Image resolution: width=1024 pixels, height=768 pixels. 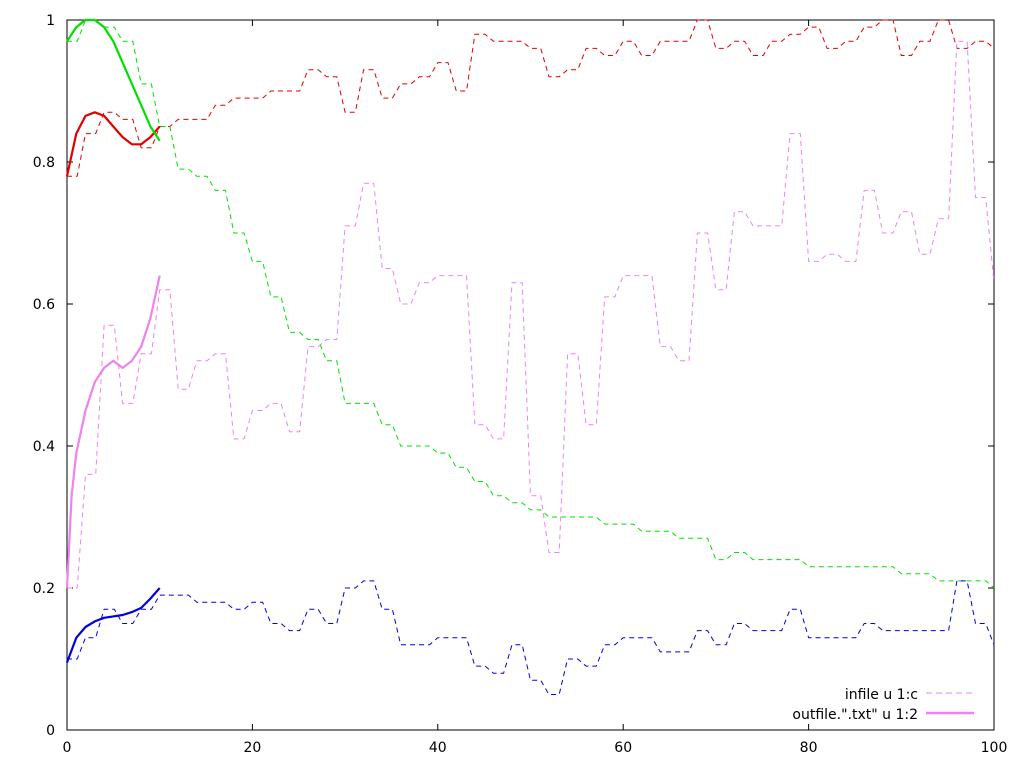 What do you see at coordinates (67, 748) in the screenshot?
I see `x-tick-label: 0` at bounding box center [67, 748].